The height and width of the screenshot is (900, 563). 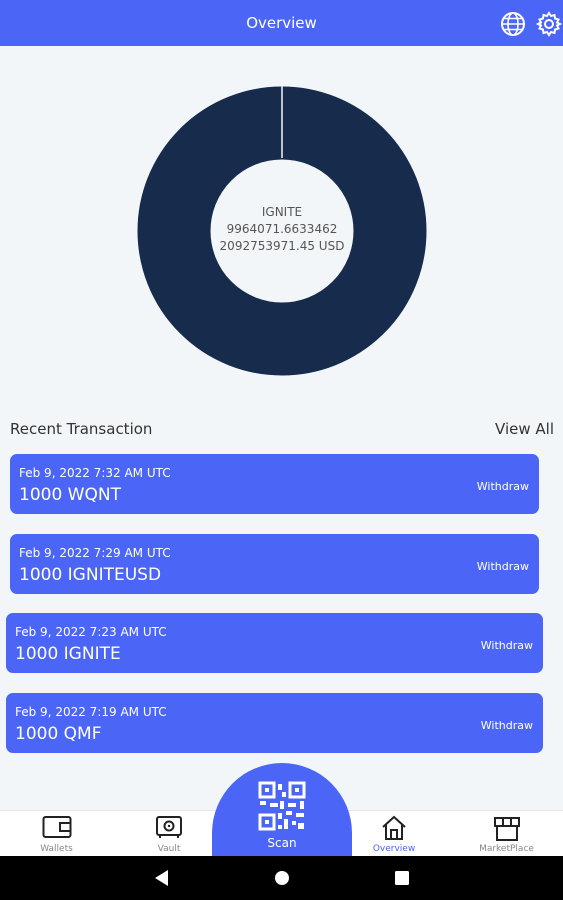 I want to click on transaction-amount: 1000 IGNITE, so click(x=68, y=654).